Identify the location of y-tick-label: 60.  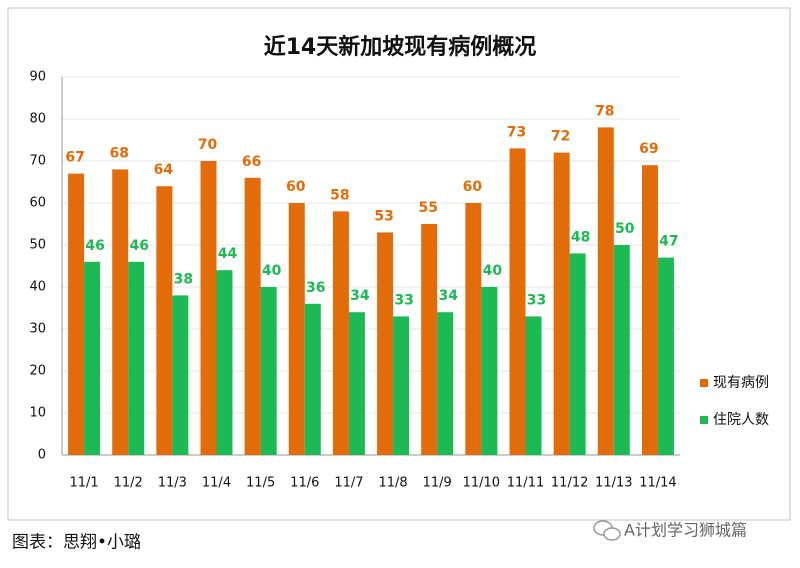
(37, 203).